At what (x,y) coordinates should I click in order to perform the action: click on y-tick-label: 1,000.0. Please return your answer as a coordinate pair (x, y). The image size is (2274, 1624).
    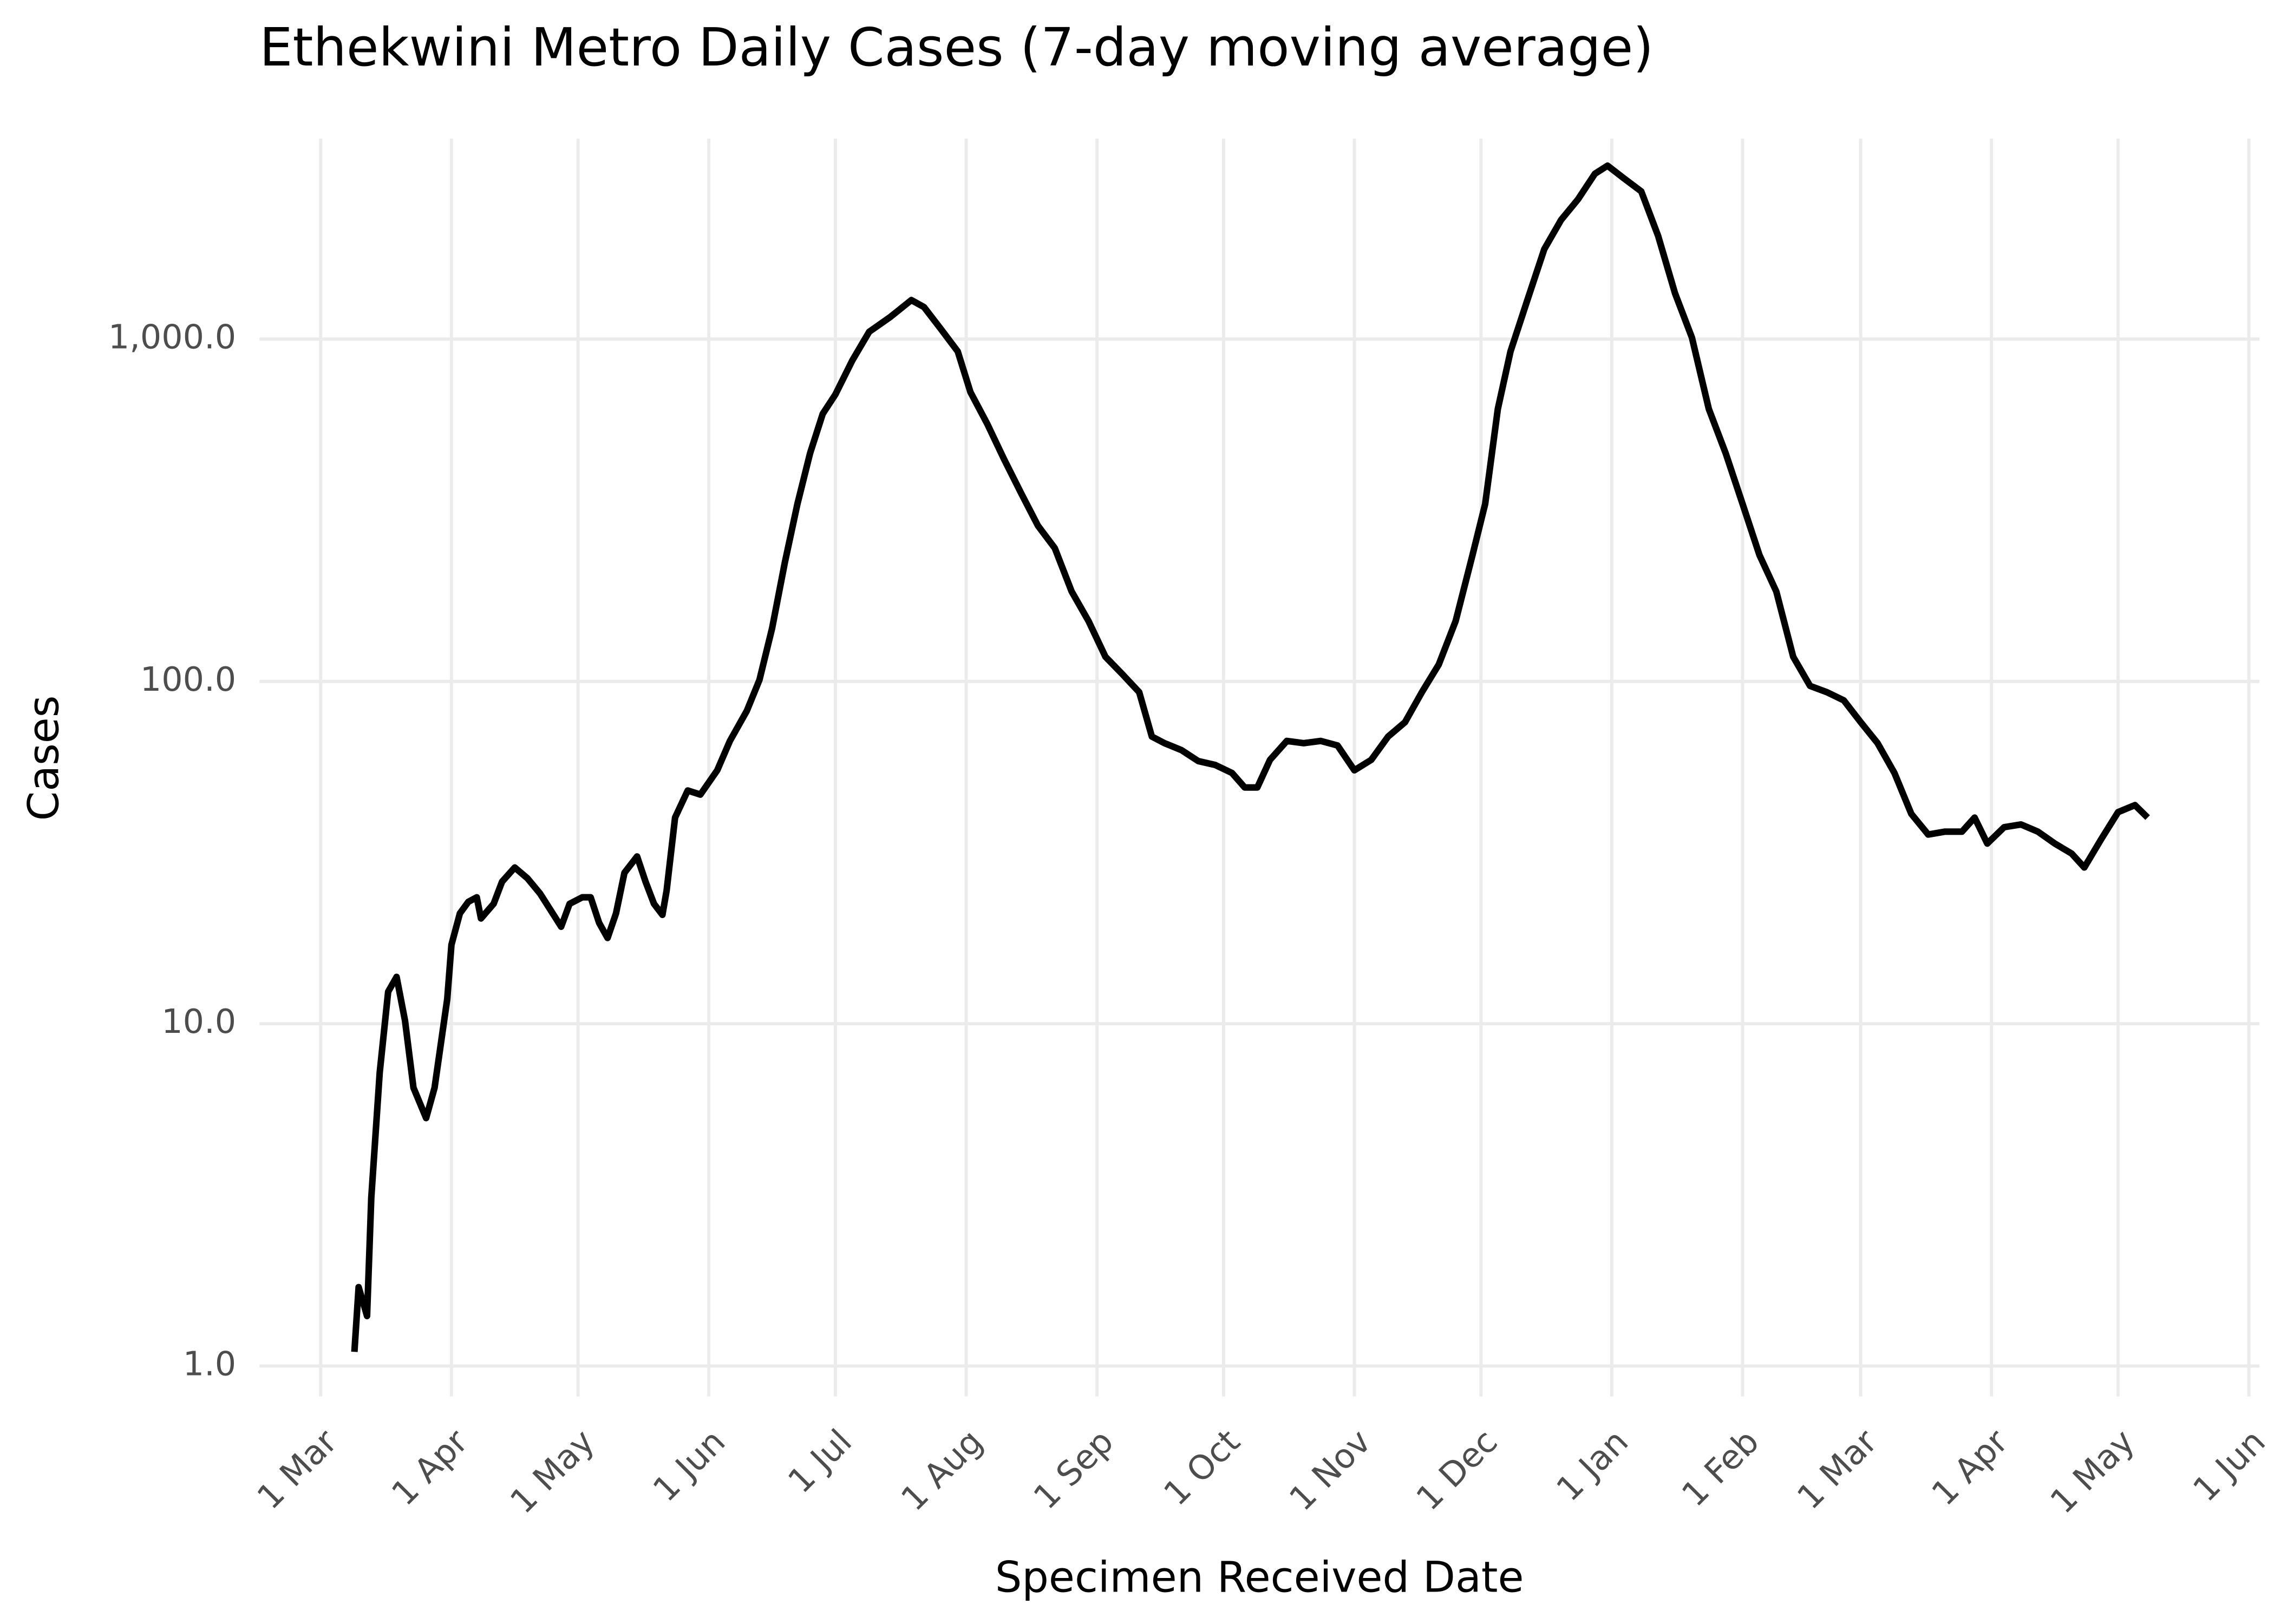
    Looking at the image, I should click on (172, 336).